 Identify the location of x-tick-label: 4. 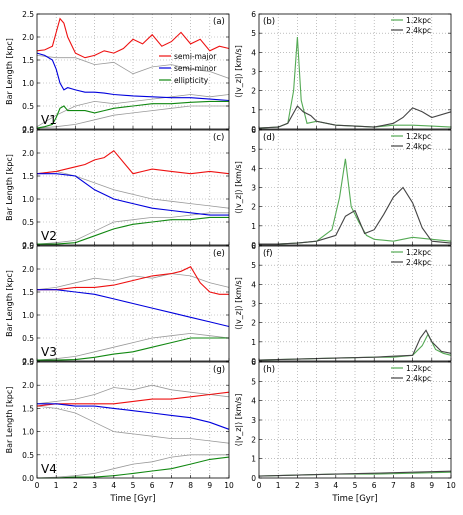
(113, 485).